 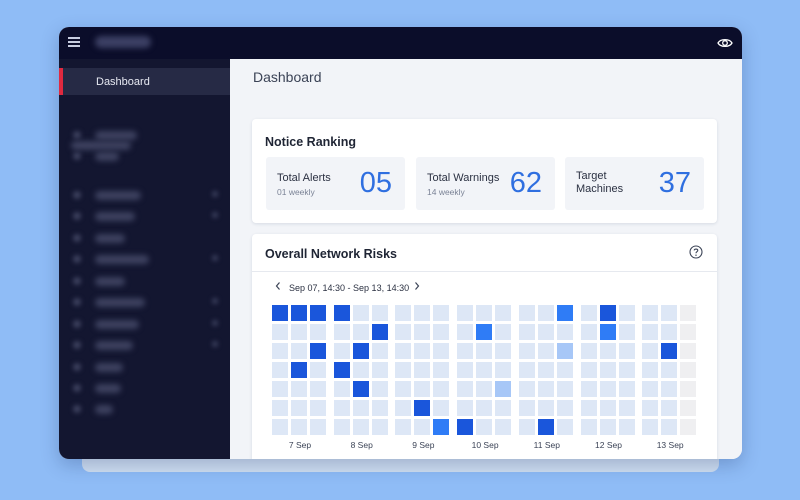 What do you see at coordinates (503, 389) in the screenshot?
I see `heatmap-cell-low-risk` at bounding box center [503, 389].